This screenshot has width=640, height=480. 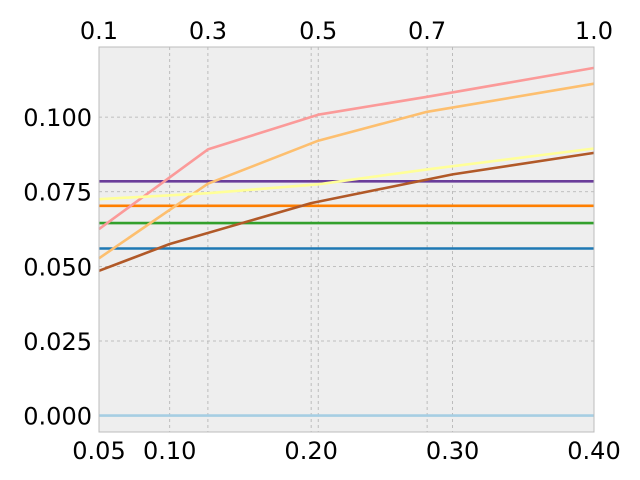 I want to click on top-tick-labels: 0.1 0.3 0.5 0.7 1.0, so click(x=346, y=31).